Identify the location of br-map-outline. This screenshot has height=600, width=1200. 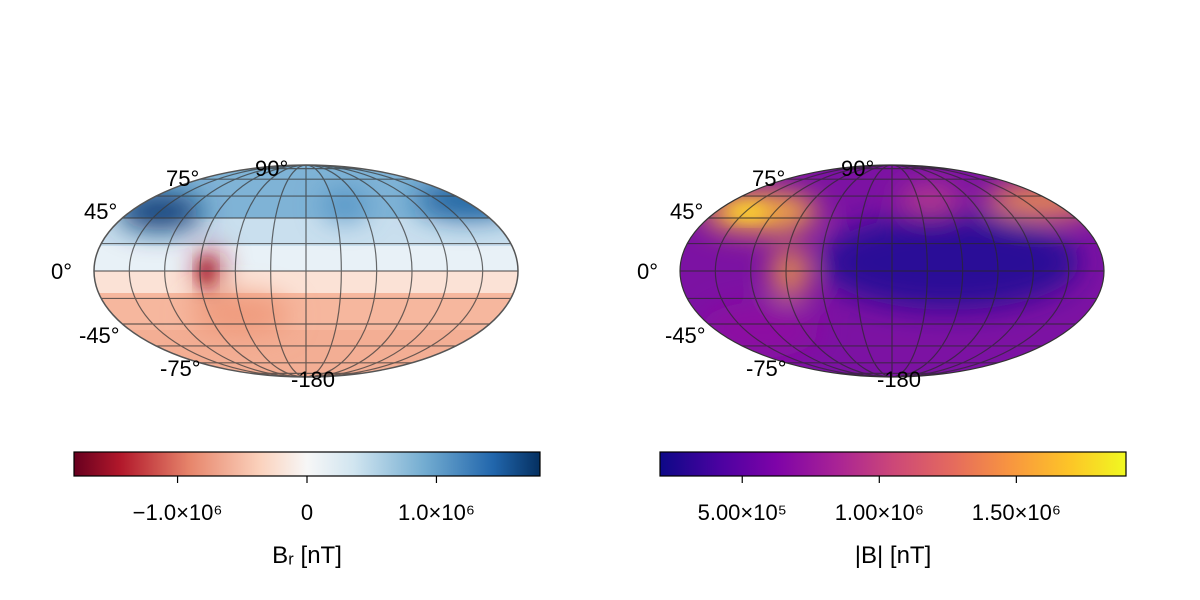
(306, 271).